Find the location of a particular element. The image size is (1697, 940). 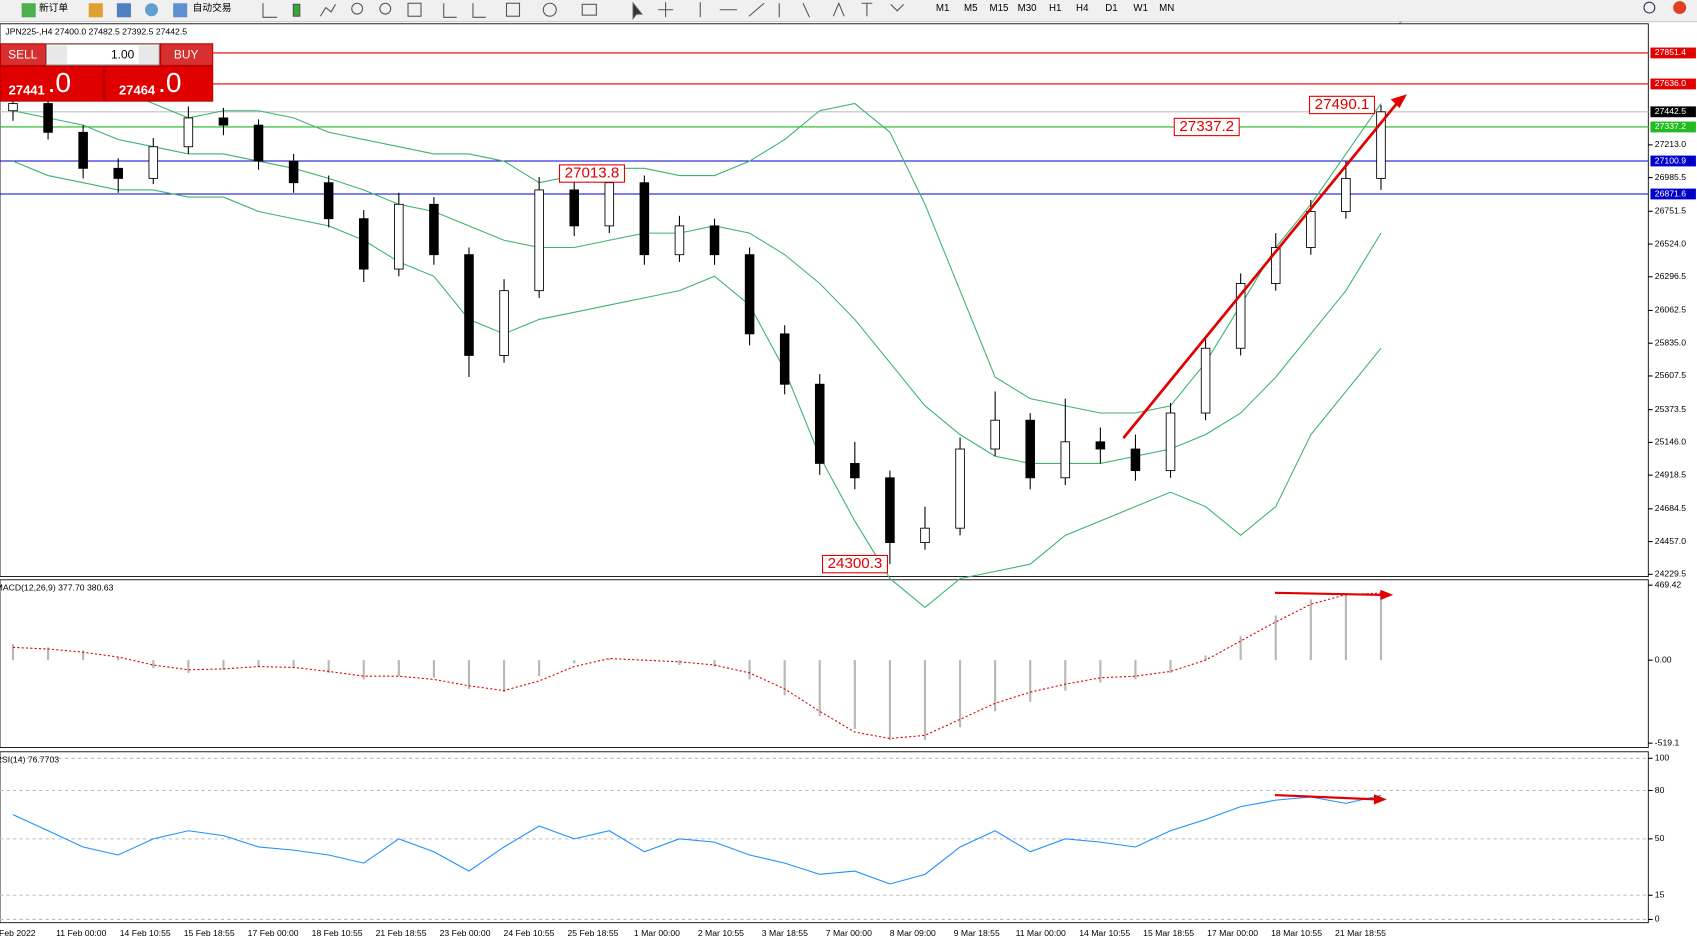

price-annotation: 27013.8 is located at coordinates (592, 173).